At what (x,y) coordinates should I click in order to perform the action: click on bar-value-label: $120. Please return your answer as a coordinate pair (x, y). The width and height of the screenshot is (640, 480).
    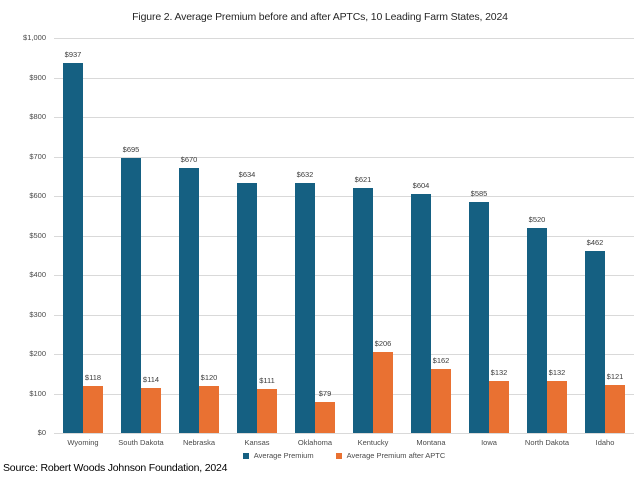
    Looking at the image, I should click on (209, 377).